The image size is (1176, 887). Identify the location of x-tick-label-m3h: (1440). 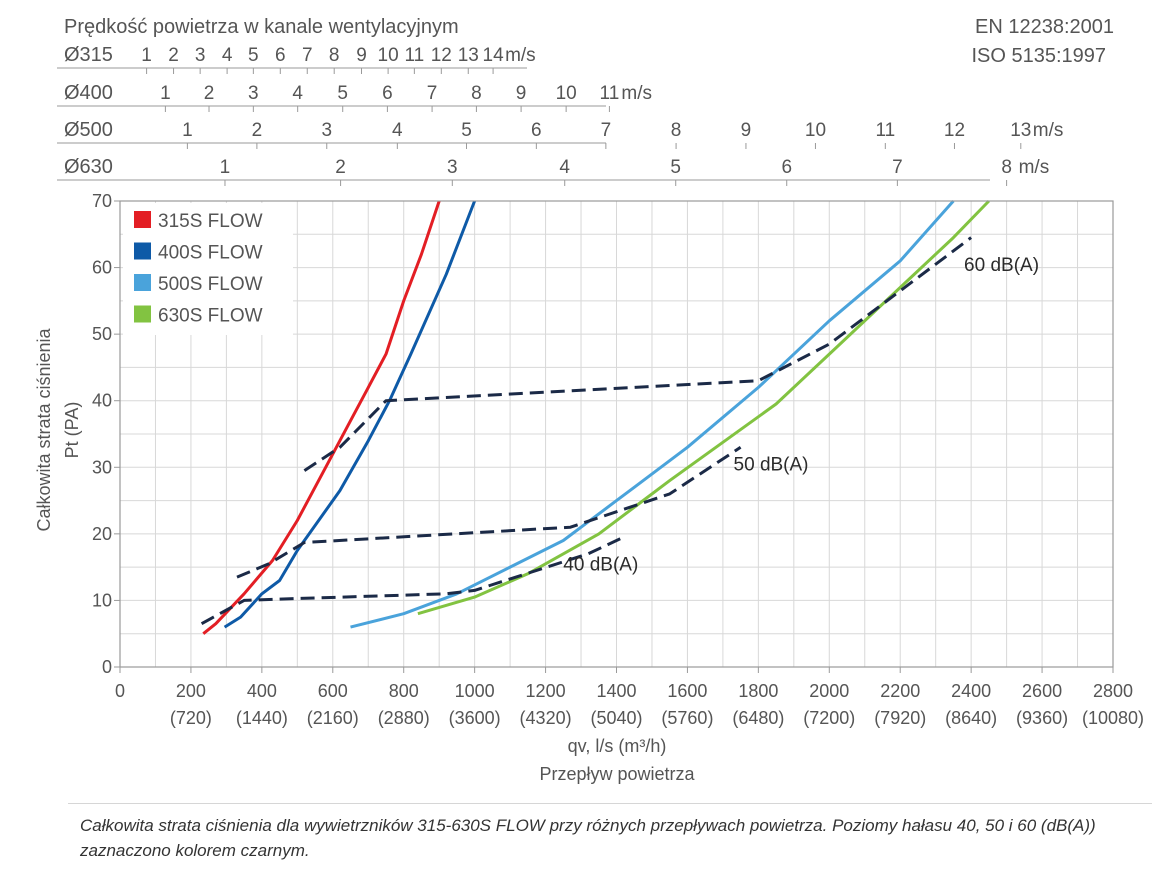
(262, 718).